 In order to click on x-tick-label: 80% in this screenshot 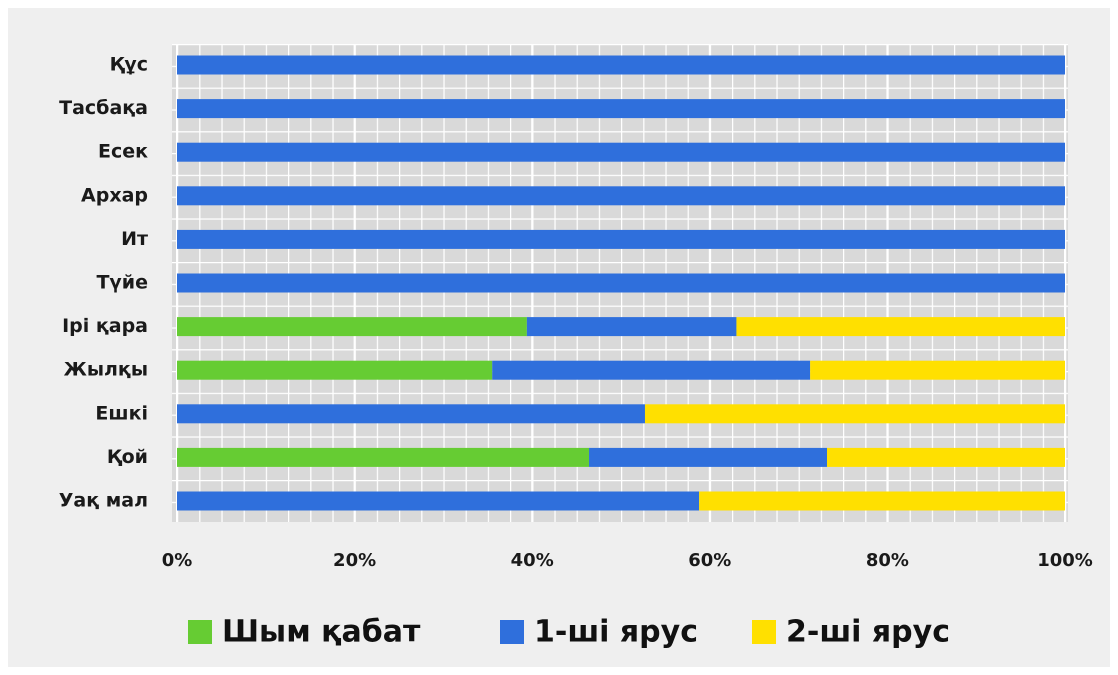, I will do `click(887, 560)`.